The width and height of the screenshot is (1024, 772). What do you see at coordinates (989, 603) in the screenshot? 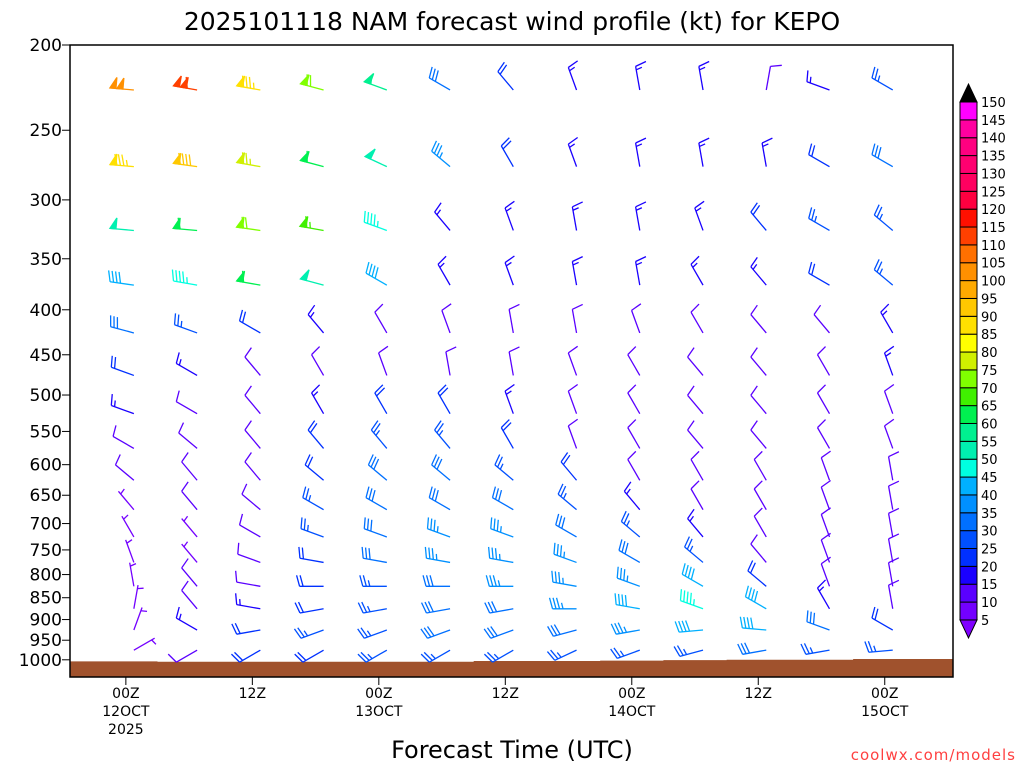
I see `colorbar-label: 10` at bounding box center [989, 603].